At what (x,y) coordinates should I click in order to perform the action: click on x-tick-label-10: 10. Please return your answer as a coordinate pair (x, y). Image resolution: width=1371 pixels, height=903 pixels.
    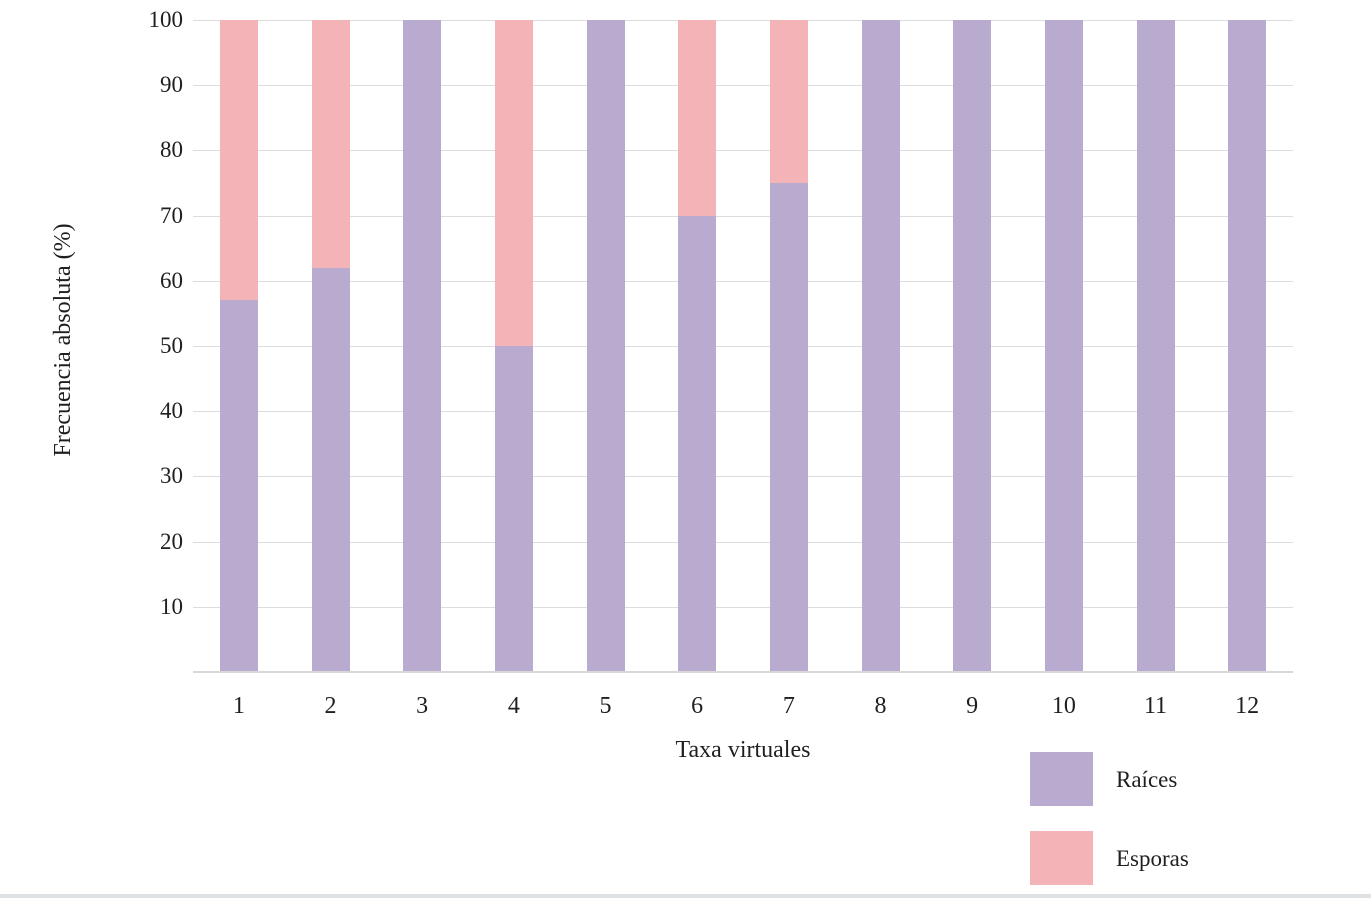
    Looking at the image, I should click on (1063, 706).